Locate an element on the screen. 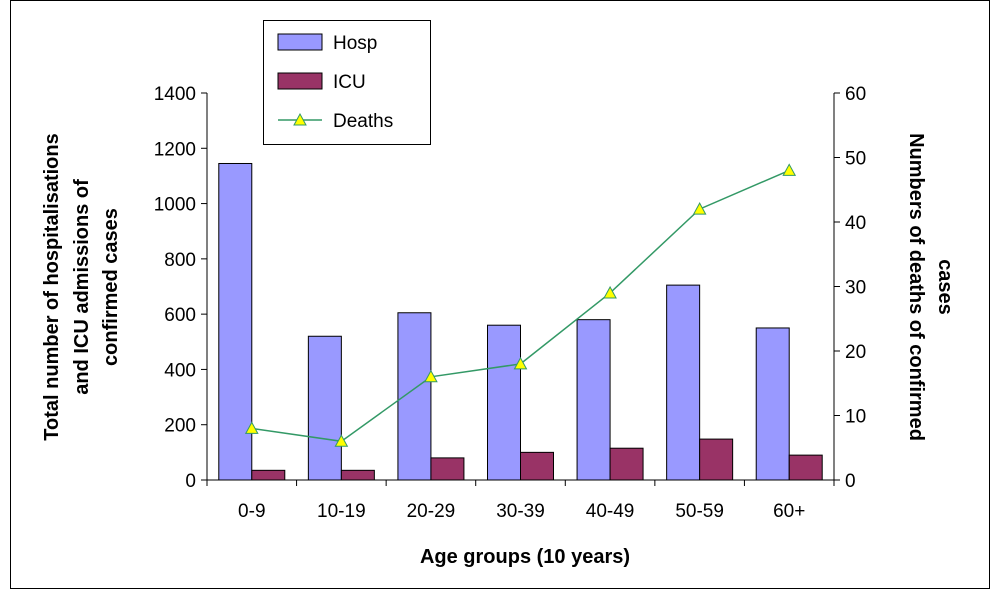  right-tick-label: 50 is located at coordinates (855, 159).